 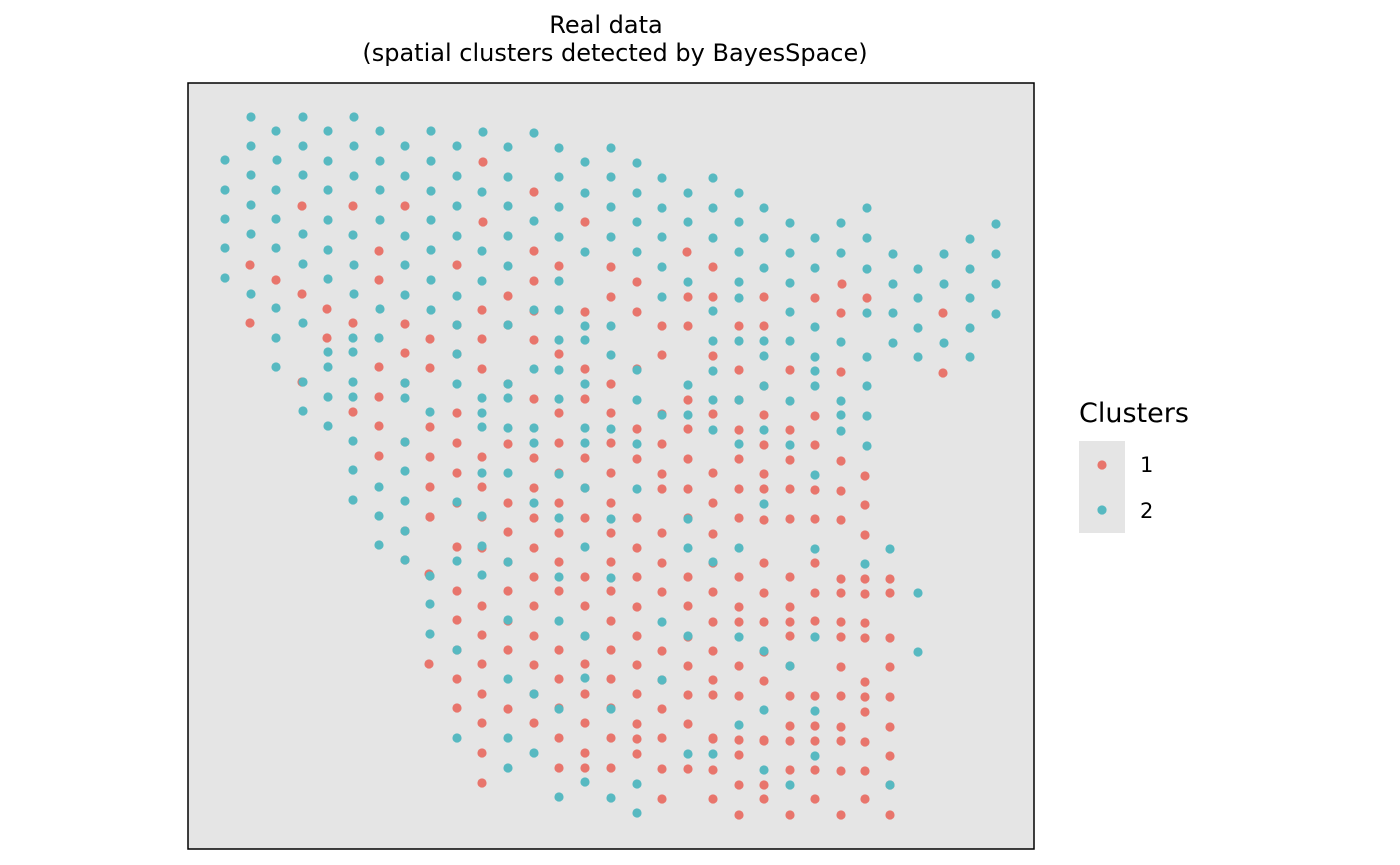 I want to click on legend-label-cluster-2: 2, so click(x=1146, y=511).